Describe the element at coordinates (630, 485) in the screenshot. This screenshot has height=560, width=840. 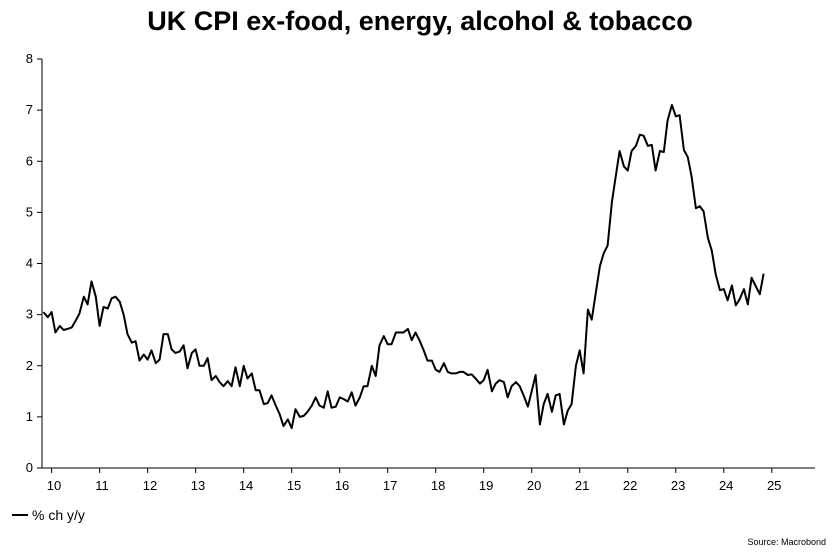
I see `x-tick-label: 22` at that location.